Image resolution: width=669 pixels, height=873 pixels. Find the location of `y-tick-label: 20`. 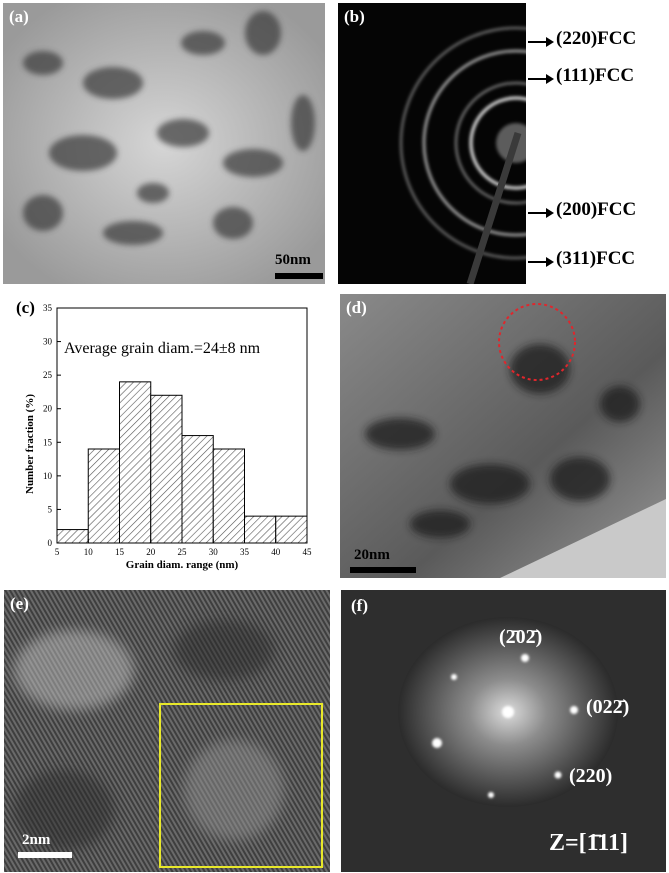

y-tick-label: 20 is located at coordinates (48, 409).